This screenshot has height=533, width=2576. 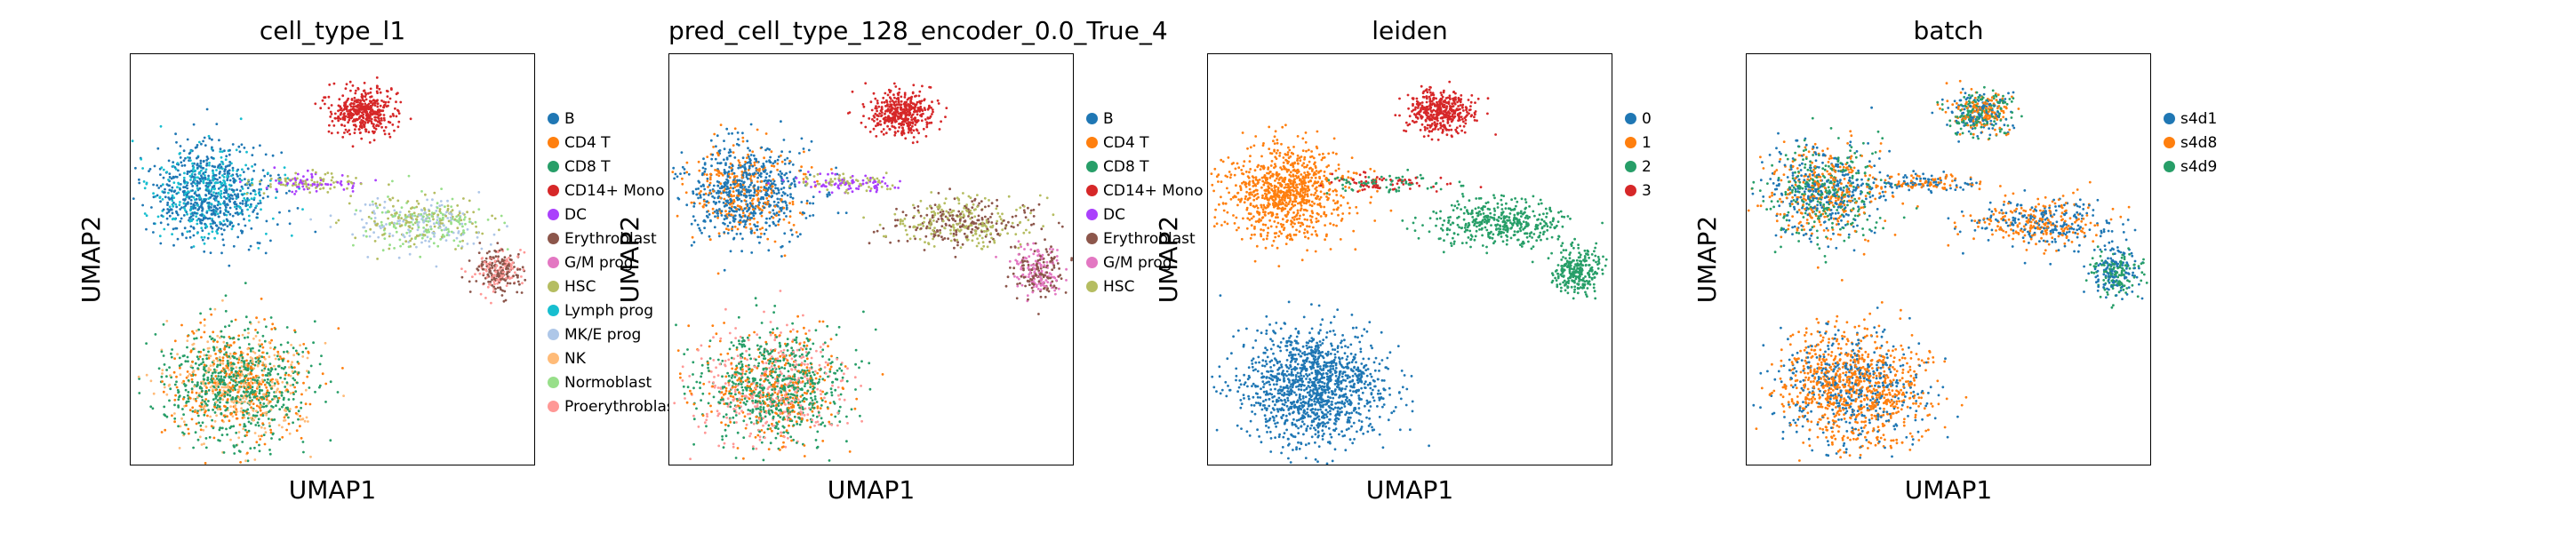 What do you see at coordinates (553, 406) in the screenshot?
I see `legend-marker` at bounding box center [553, 406].